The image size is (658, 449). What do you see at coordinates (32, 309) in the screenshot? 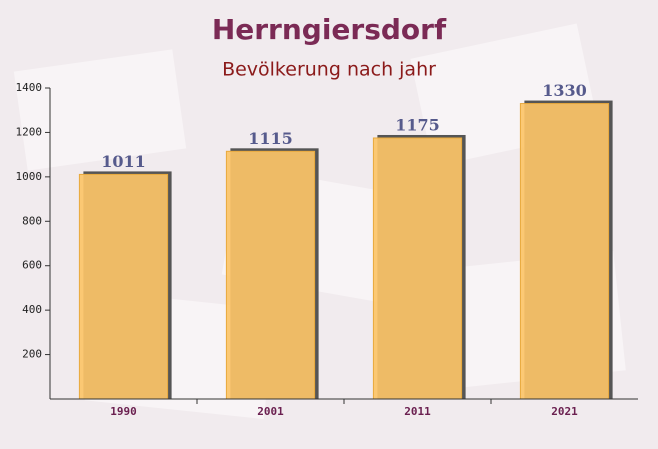
I see `y-tick-label: 400` at bounding box center [32, 309].